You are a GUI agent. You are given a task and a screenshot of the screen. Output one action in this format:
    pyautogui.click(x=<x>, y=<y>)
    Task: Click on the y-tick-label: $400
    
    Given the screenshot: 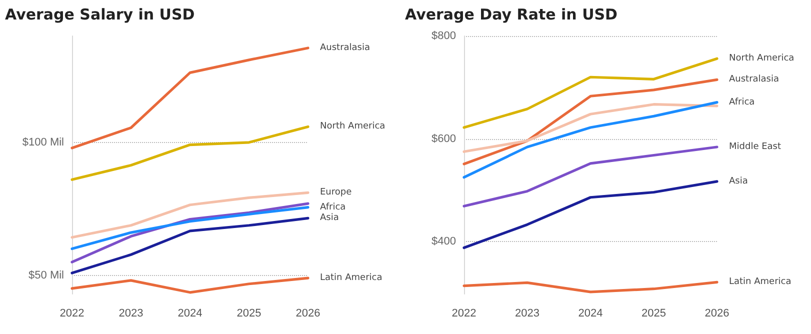 What is the action you would take?
    pyautogui.click(x=444, y=242)
    